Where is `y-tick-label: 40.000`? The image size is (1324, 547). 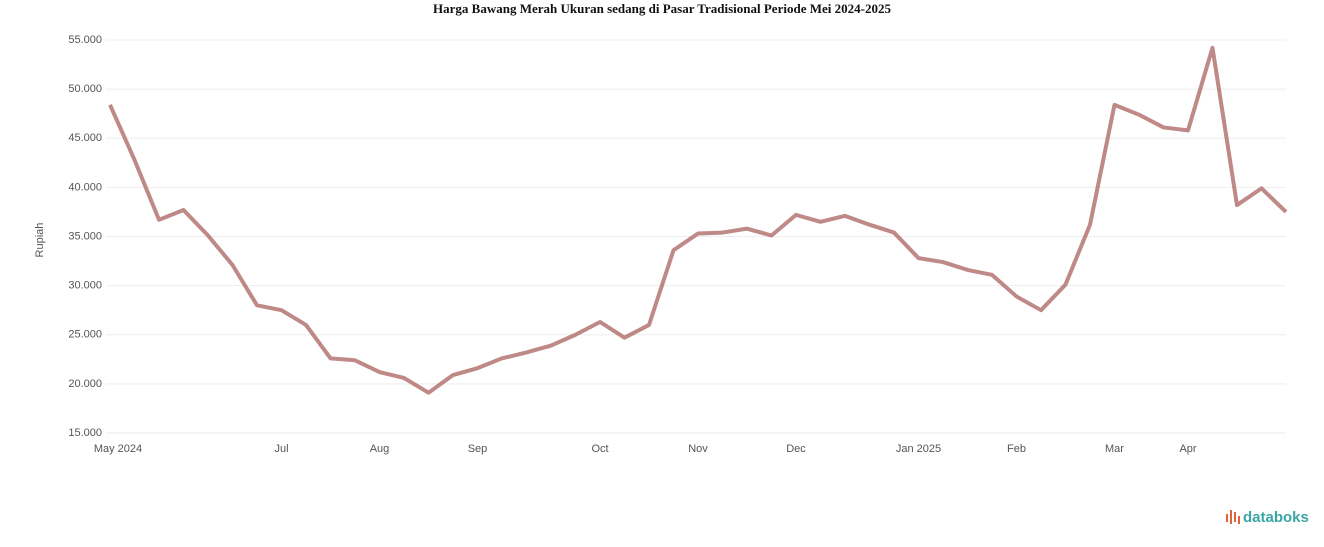
y-tick-label: 40.000 is located at coordinates (85, 187).